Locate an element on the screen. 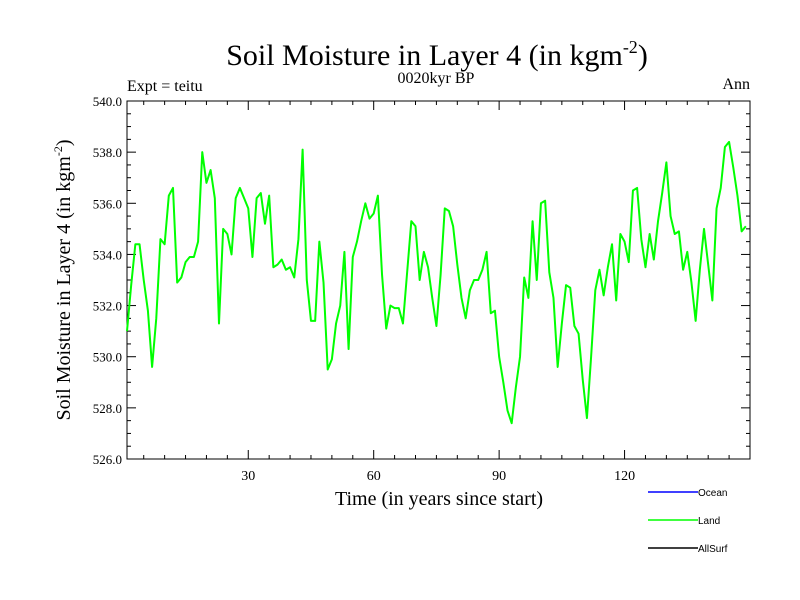 This screenshot has width=800, height=600. legend-label-allsurf: AllSurf is located at coordinates (713, 549).